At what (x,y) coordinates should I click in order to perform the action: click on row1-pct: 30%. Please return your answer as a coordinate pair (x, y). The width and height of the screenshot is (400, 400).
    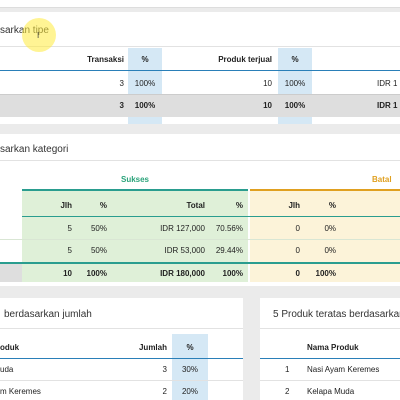
    Looking at the image, I should click on (189, 369).